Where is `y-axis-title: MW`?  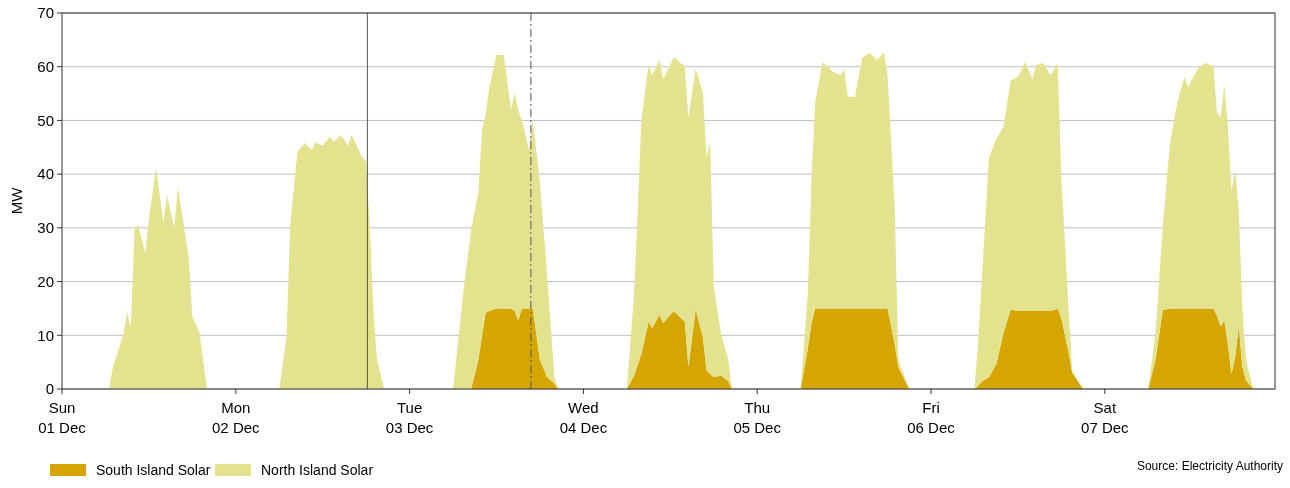 y-axis-title: MW is located at coordinates (16, 200).